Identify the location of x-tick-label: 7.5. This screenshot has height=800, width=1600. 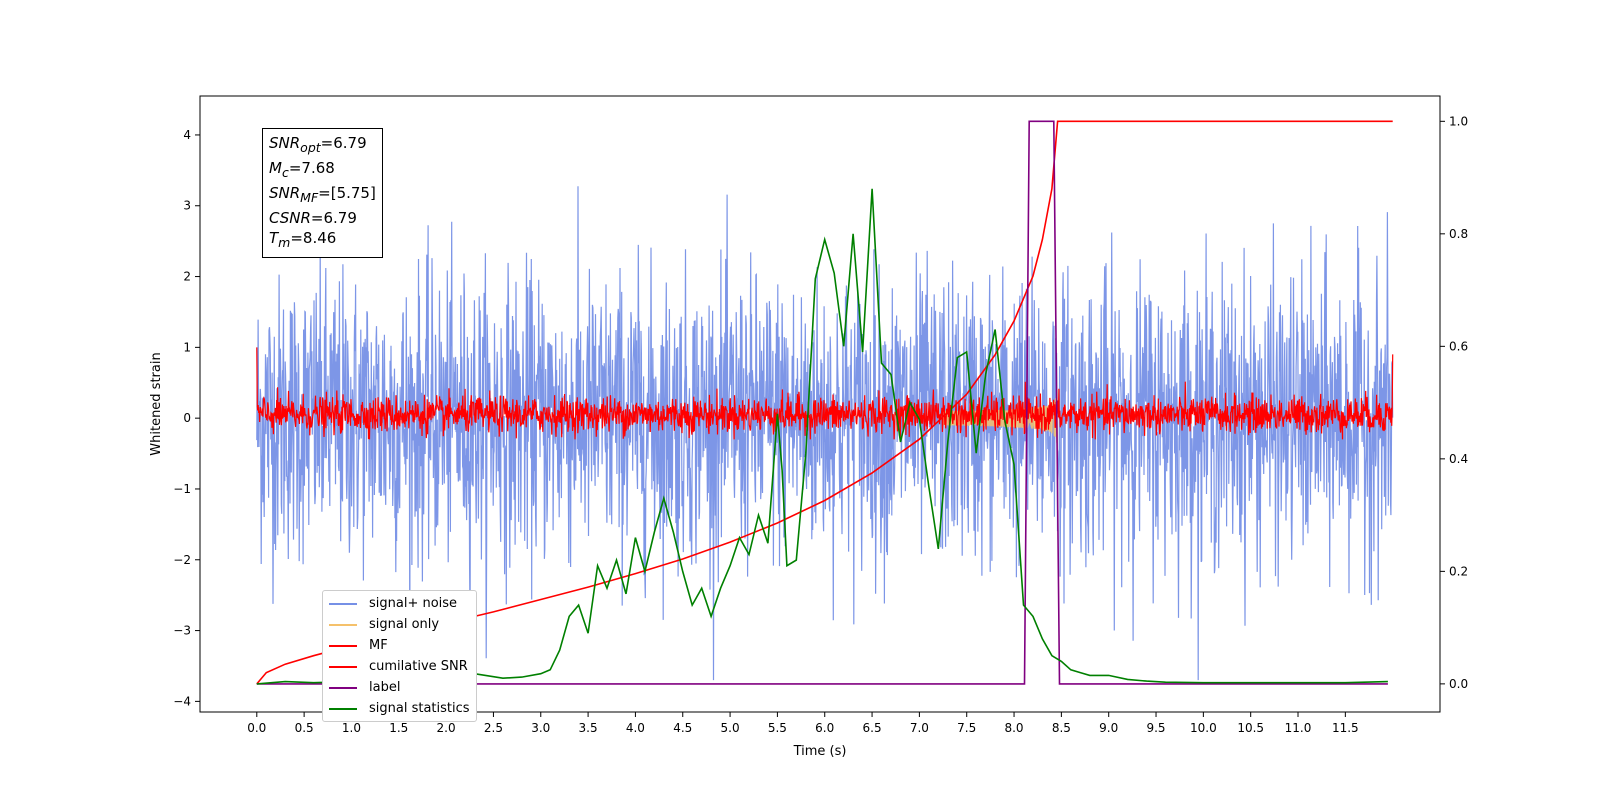
(966, 728).